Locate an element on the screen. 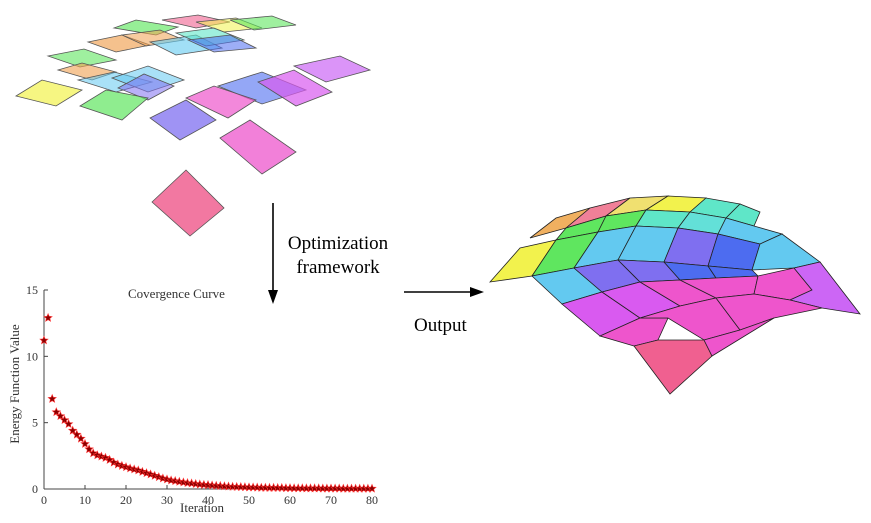 The height and width of the screenshot is (523, 871). x-tick-label: 0 is located at coordinates (44, 500).